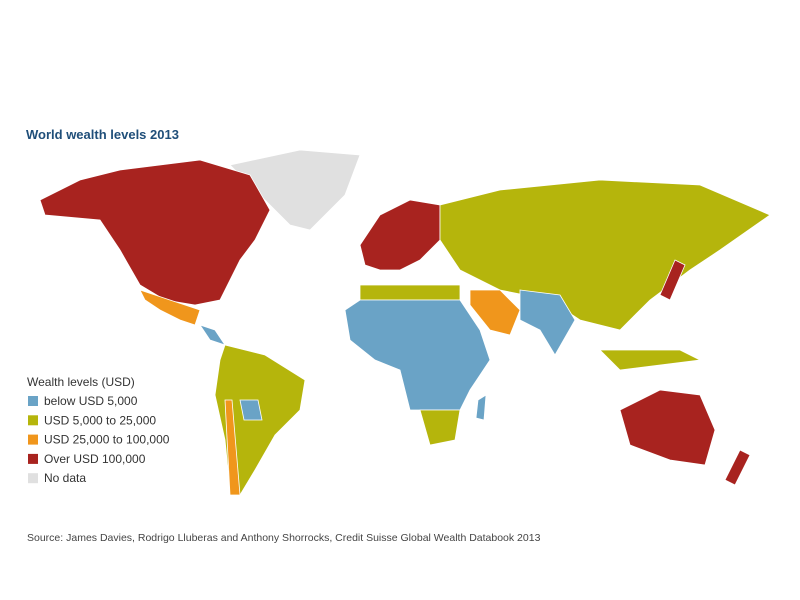  What do you see at coordinates (102, 134) in the screenshot?
I see `map-title: World wealth levels 2013` at bounding box center [102, 134].